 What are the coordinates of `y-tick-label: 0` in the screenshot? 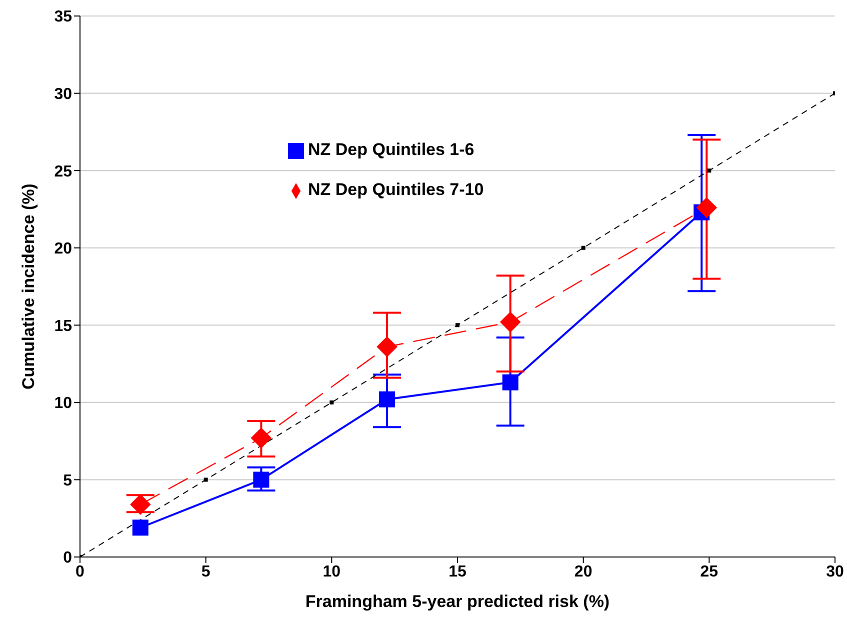 It's located at (67, 558).